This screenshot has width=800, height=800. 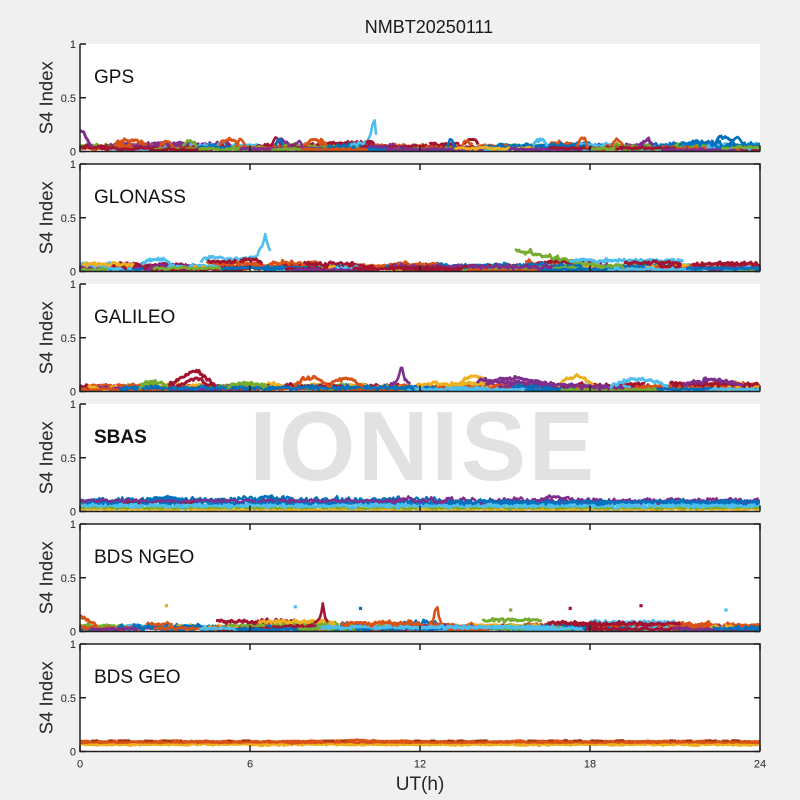 What do you see at coordinates (420, 765) in the screenshot?
I see `svg-text: 12` at bounding box center [420, 765].